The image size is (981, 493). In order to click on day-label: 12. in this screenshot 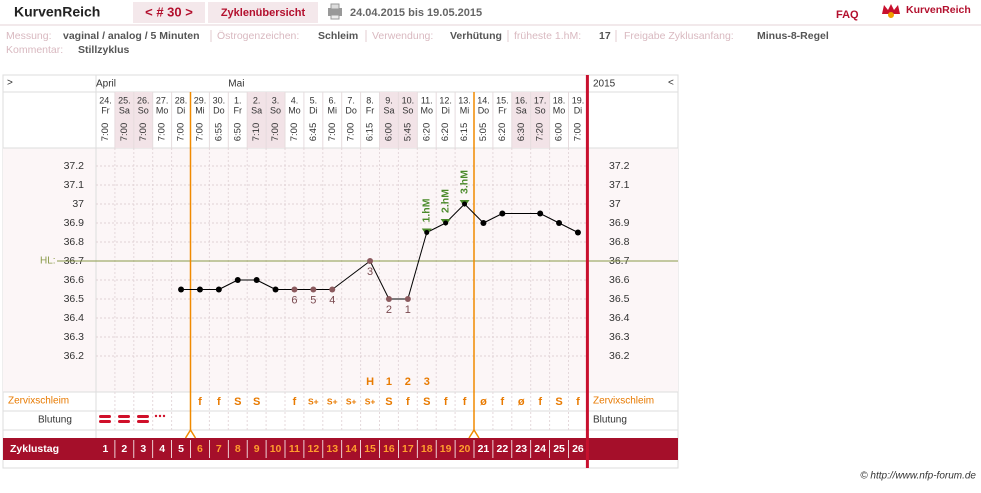, I will do `click(445, 100)`.